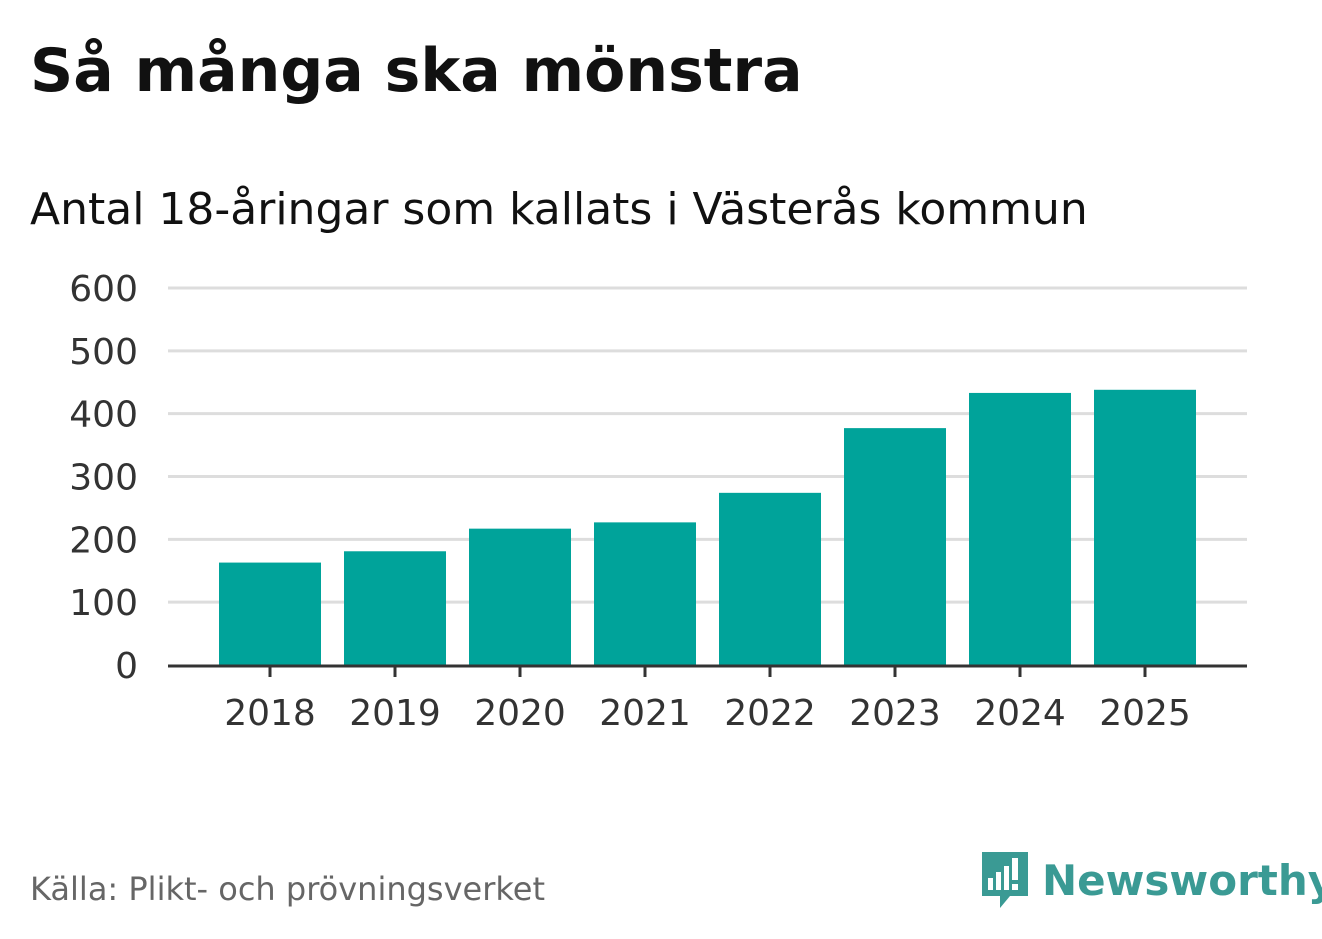  Describe the element at coordinates (707, 700) in the screenshot. I see `x-axis-ticks: 2018 2019 2020 2021 2022 2023 2024 2025` at that location.